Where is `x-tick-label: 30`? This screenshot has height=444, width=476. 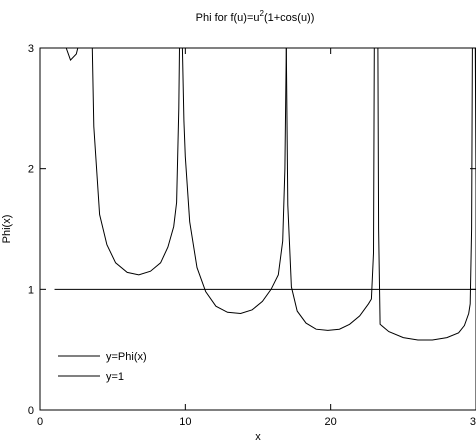
x-tick-label: 30 is located at coordinates (473, 422).